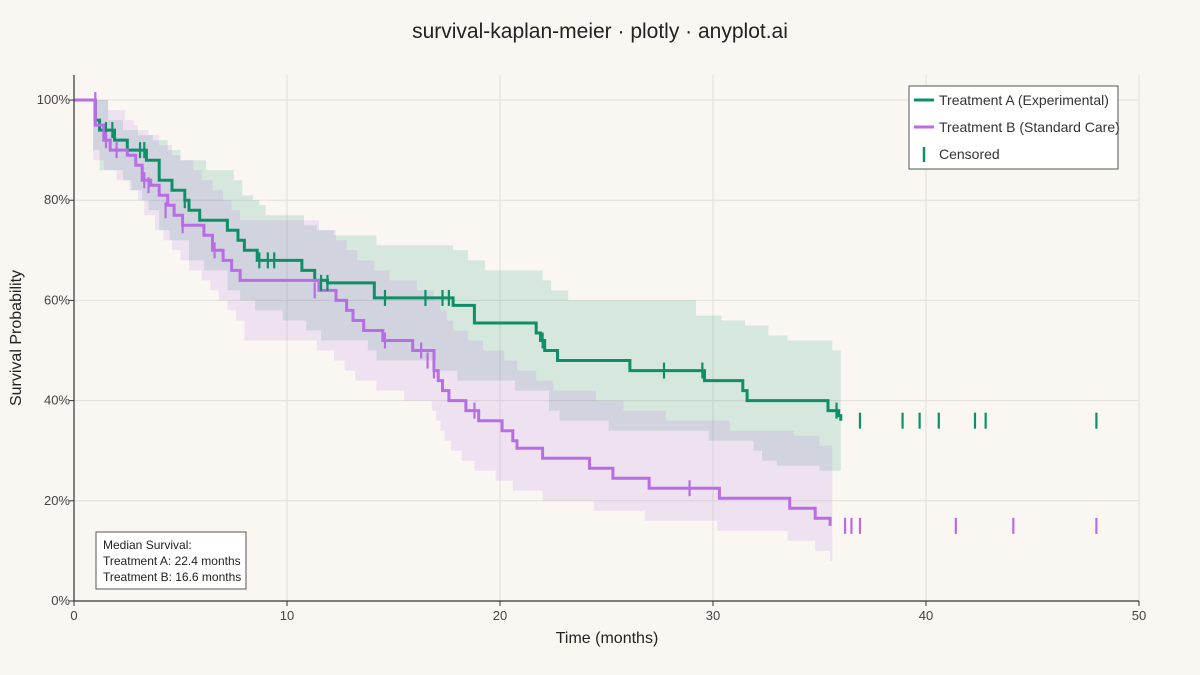 Image resolution: width=1200 pixels, height=675 pixels. I want to click on x-axis-title: Time (months), so click(607, 638).